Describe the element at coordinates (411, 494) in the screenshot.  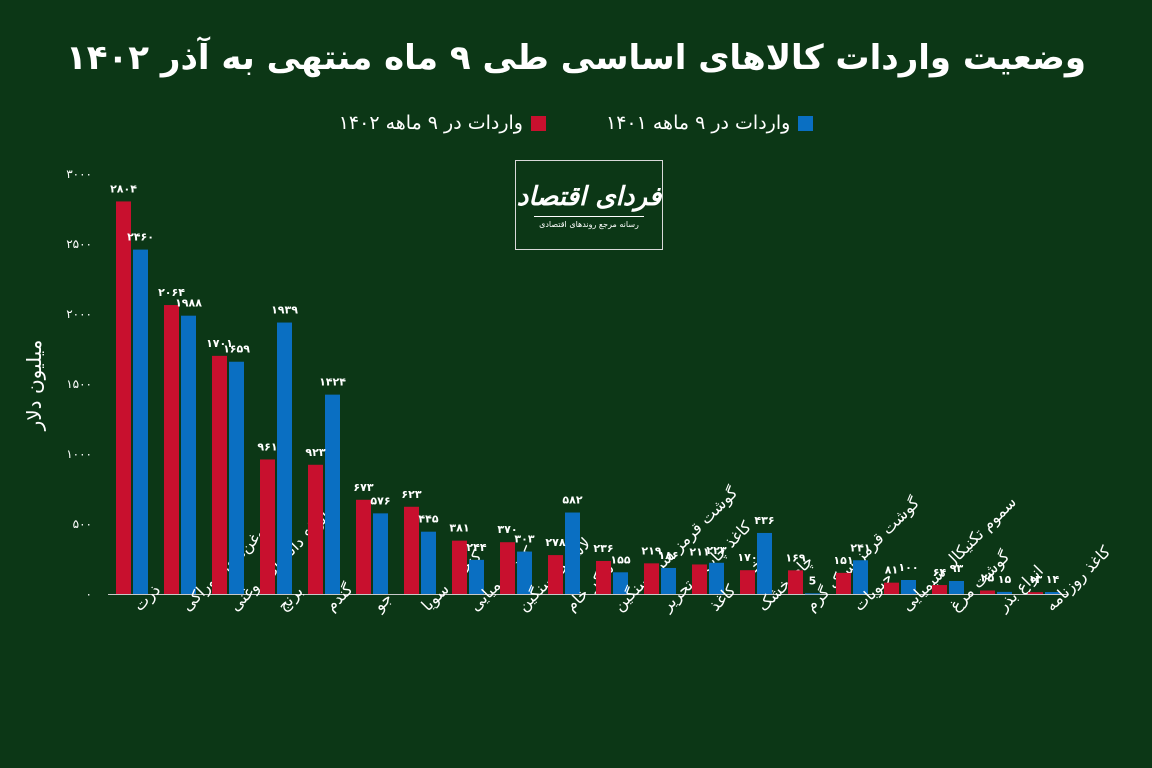
I see `data-label-1402: ۶۲۳` at that location.